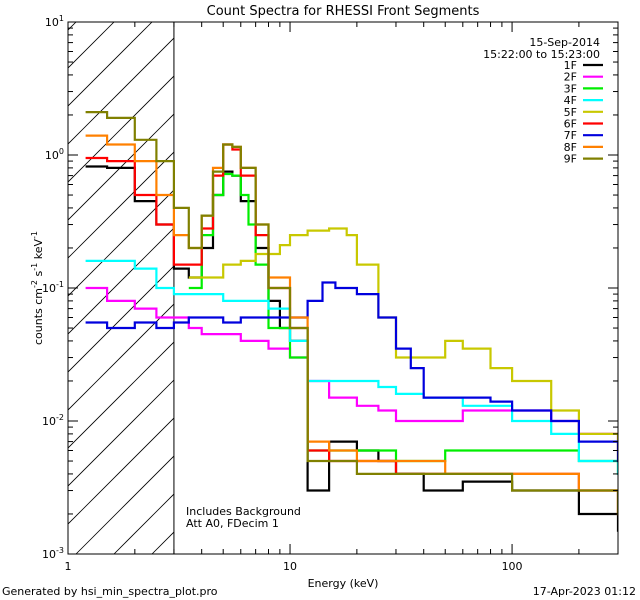 Image resolution: width=640 pixels, height=600 pixels. Describe the element at coordinates (110, 591) in the screenshot. I see `footer-generated-by: Generated by hsi_min_spectra_plot.pro` at that location.